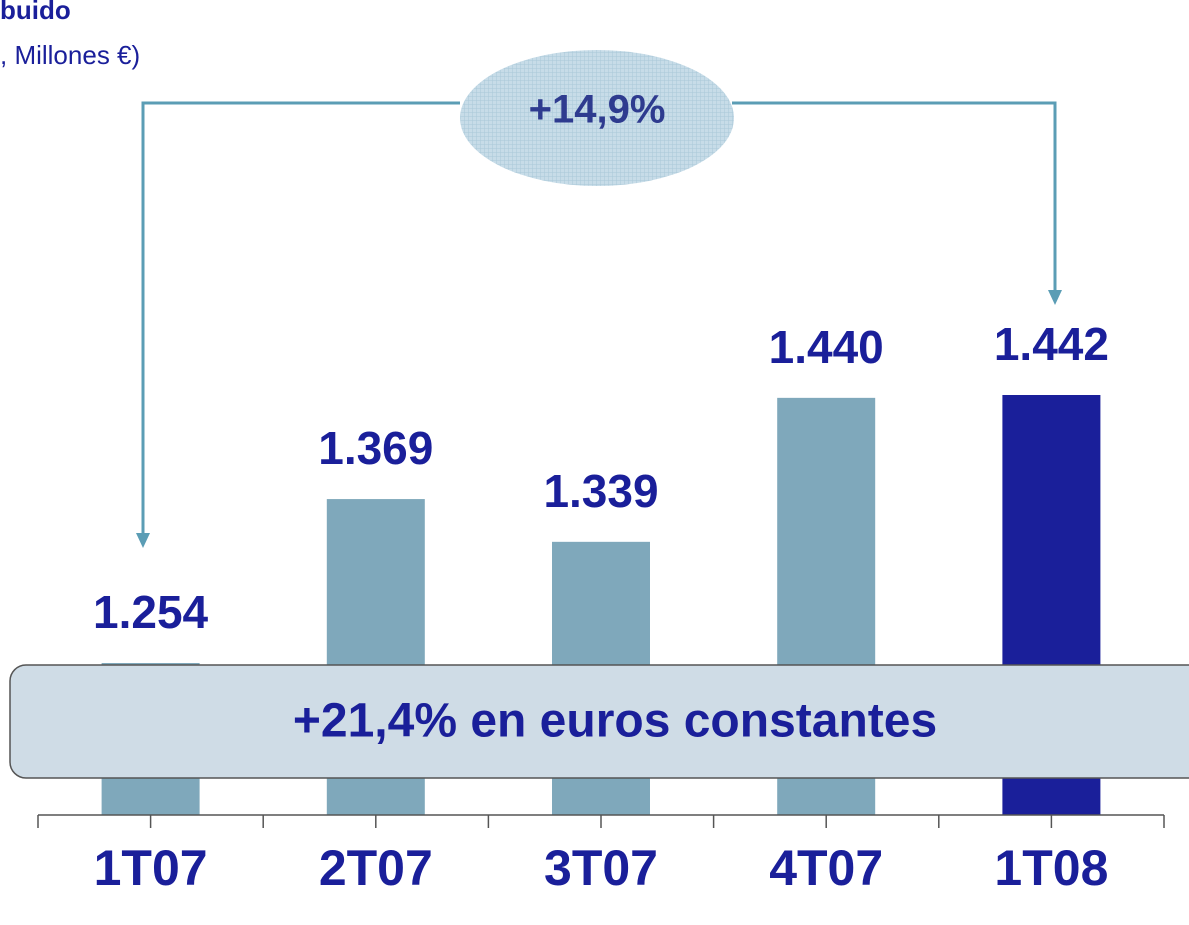 The image size is (1189, 925). Describe the element at coordinates (826, 347) in the screenshot. I see `value-label: 1.440` at that location.